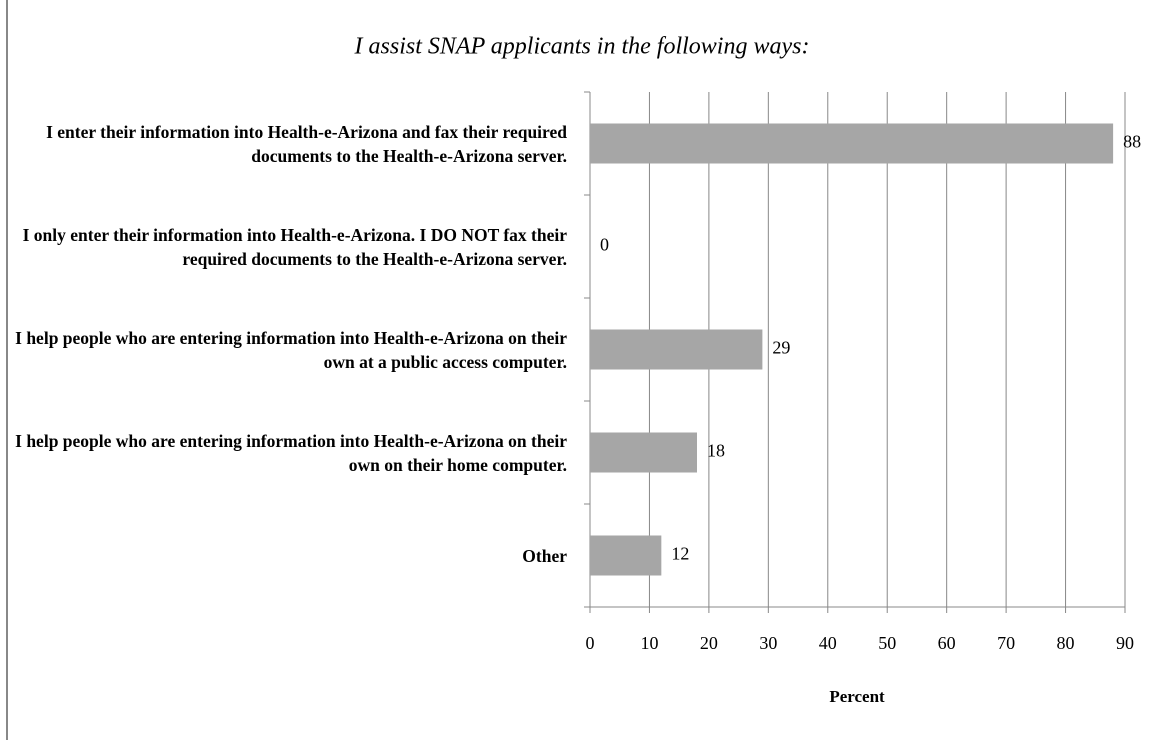  Describe the element at coordinates (947, 643) in the screenshot. I see `x-tick-label: 60` at that location.